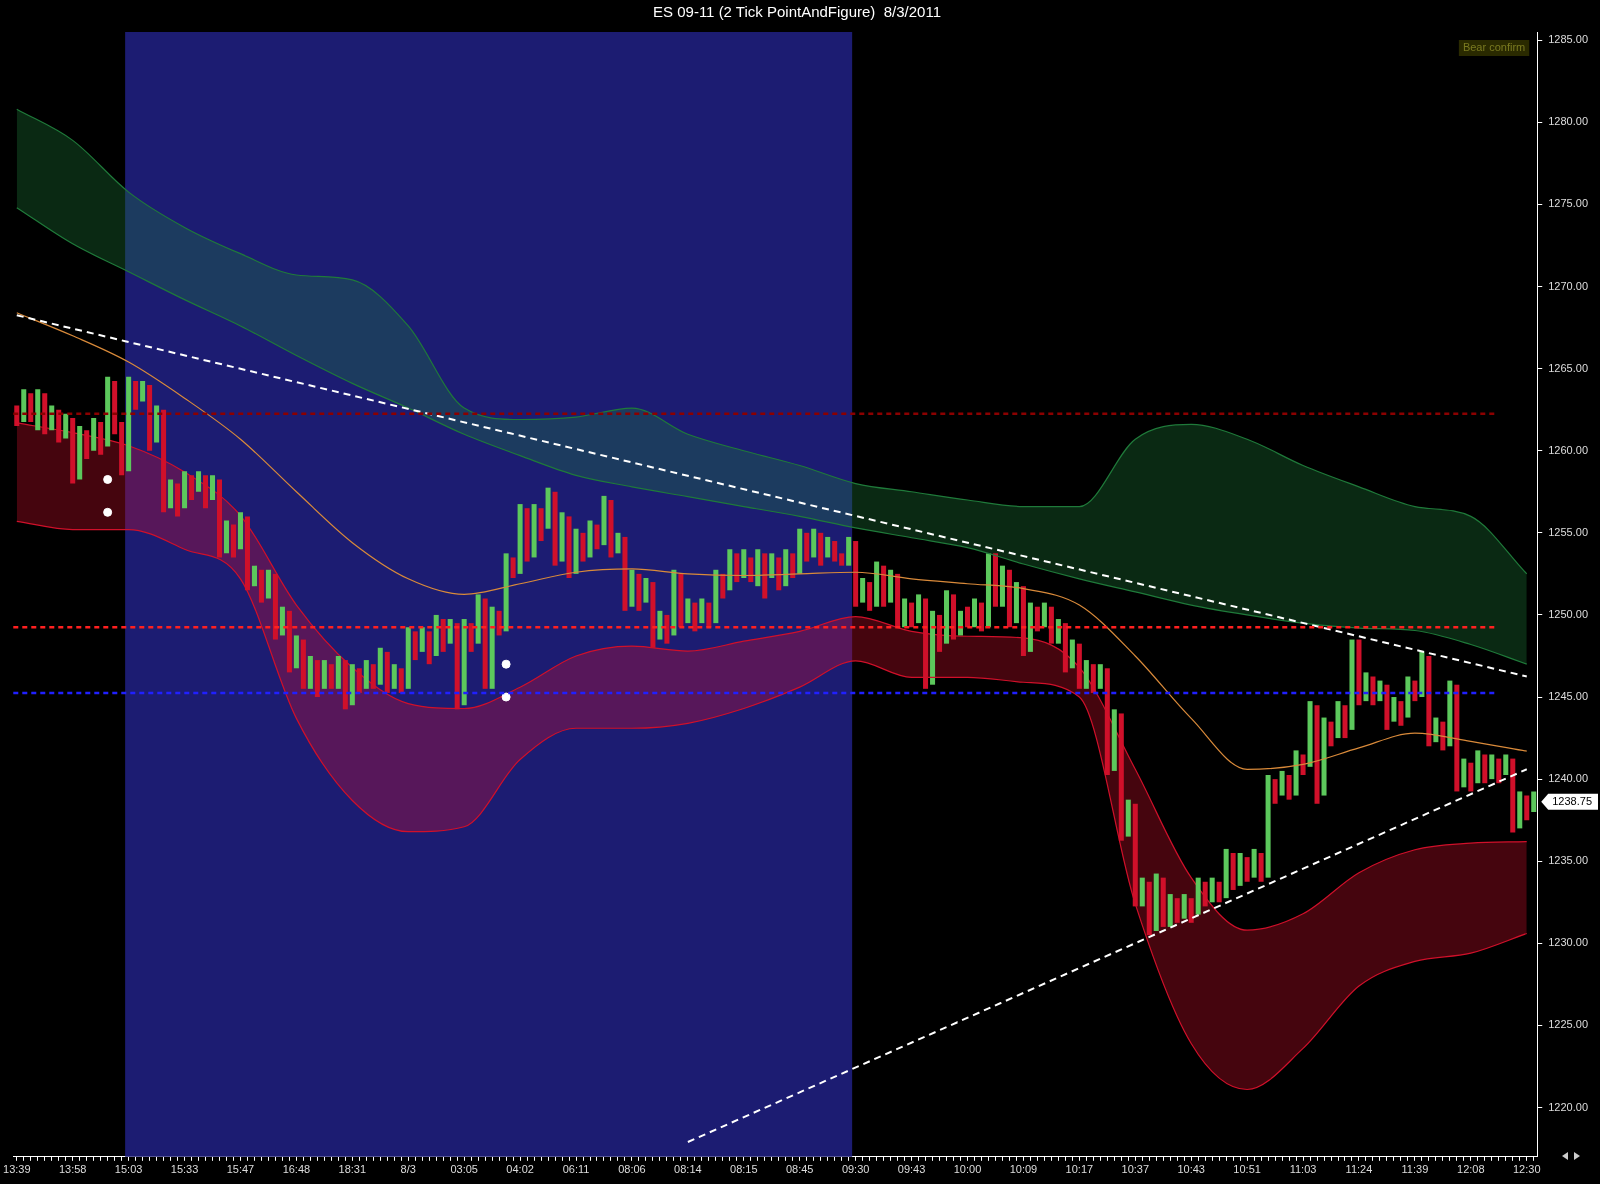 Image resolution: width=1600 pixels, height=1184 pixels. Describe the element at coordinates (632, 1169) in the screenshot. I see `x-tick-label: 08:06` at that location.